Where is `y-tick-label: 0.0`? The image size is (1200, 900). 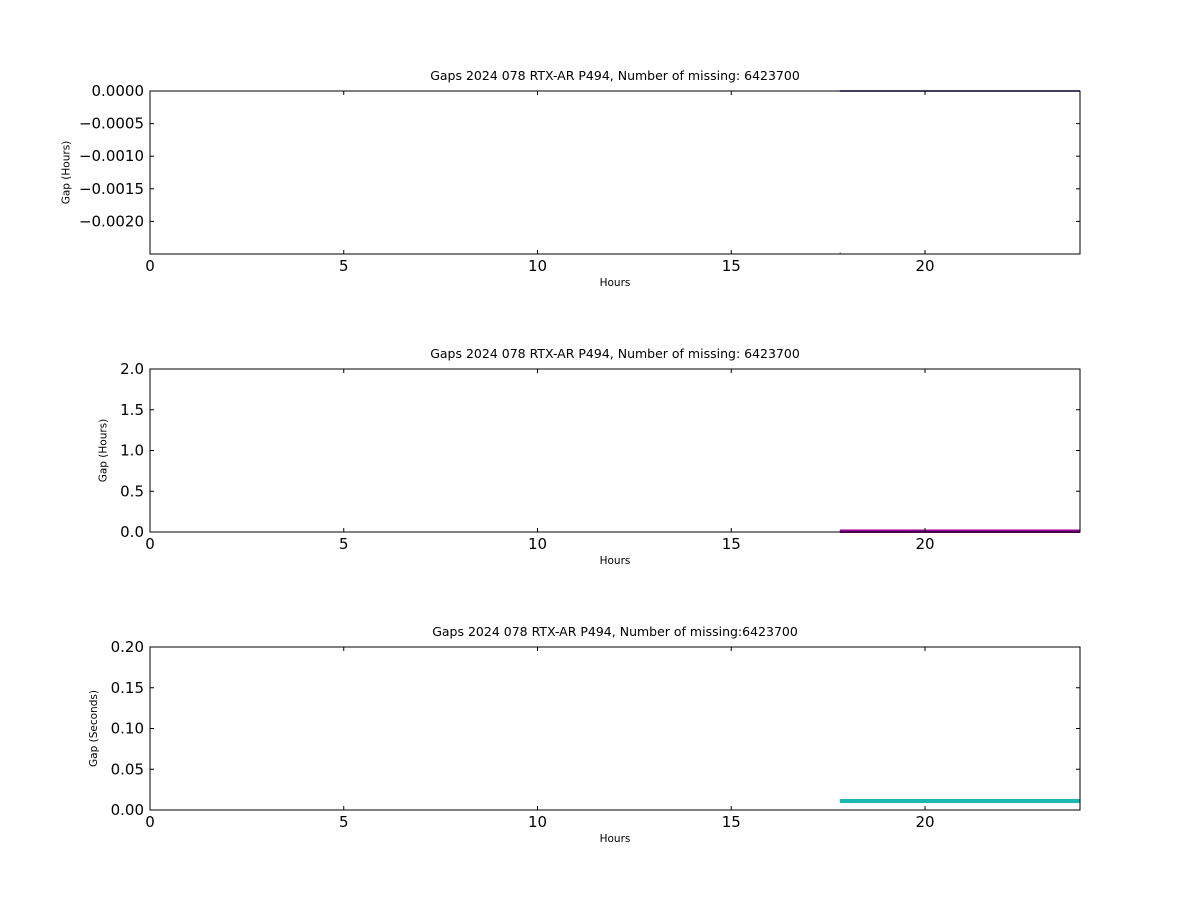
y-tick-label: 0.0 is located at coordinates (132, 532).